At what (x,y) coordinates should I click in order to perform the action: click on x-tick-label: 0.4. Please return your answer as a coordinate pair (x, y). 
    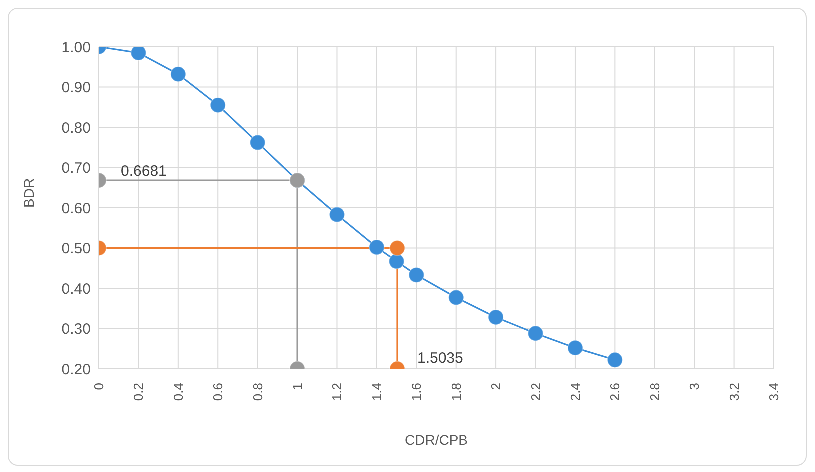
    Looking at the image, I should click on (178, 392).